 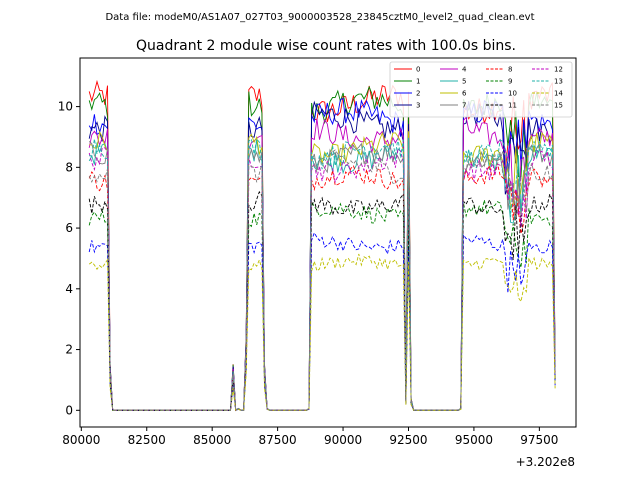 I want to click on legend-label: 1, so click(x=418, y=82).